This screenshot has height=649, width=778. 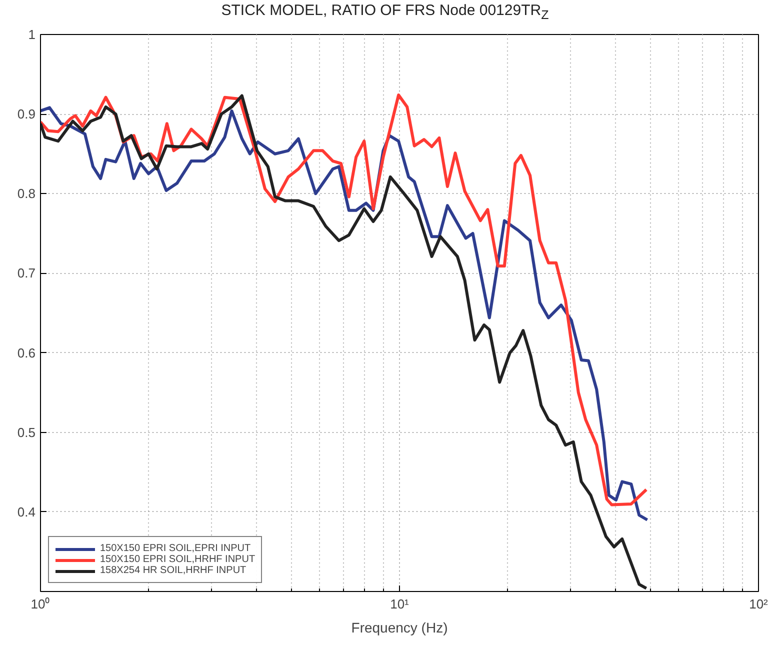 I want to click on y-tick-label: 0.4, so click(x=26, y=512).